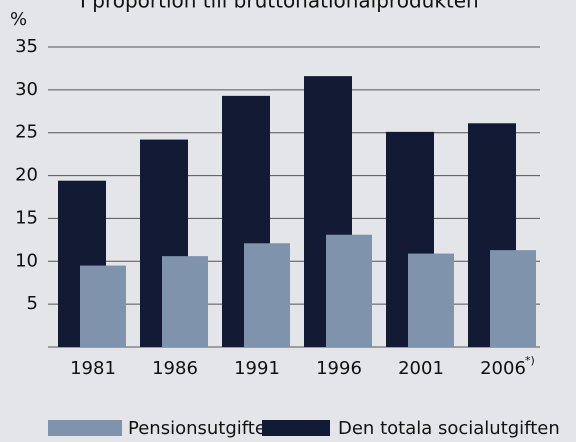 Image resolution: width=576 pixels, height=442 pixels. What do you see at coordinates (26, 89) in the screenshot?
I see `y-tick-label: 30` at bounding box center [26, 89].